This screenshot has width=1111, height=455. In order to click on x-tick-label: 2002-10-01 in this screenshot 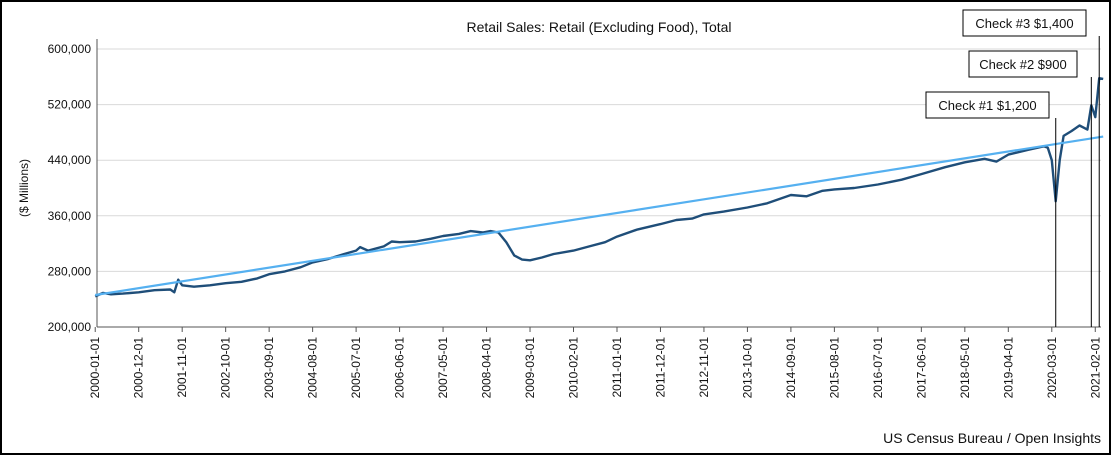, I will do `click(226, 368)`.